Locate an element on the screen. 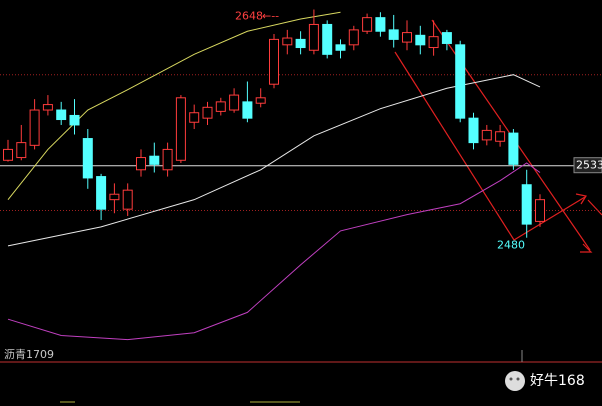 The image size is (602, 406). last-price-box is located at coordinates (587, 165).